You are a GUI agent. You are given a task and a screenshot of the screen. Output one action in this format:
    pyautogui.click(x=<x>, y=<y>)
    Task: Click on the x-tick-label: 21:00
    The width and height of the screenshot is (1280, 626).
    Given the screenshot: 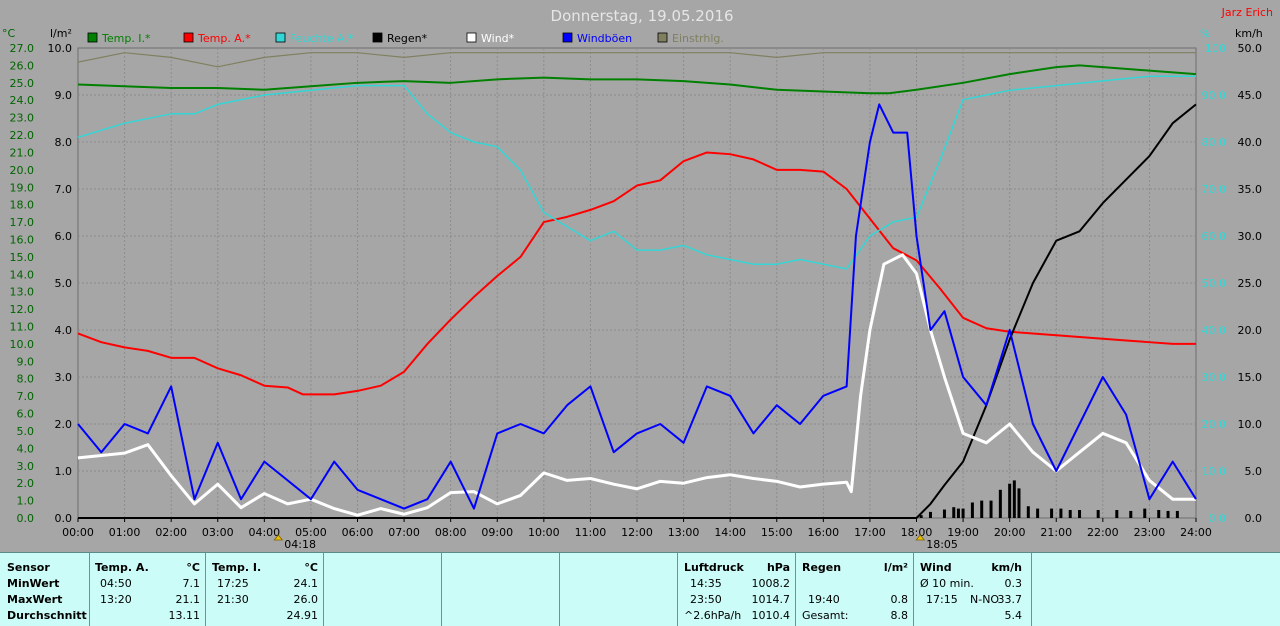 What is the action you would take?
    pyautogui.click(x=1056, y=532)
    